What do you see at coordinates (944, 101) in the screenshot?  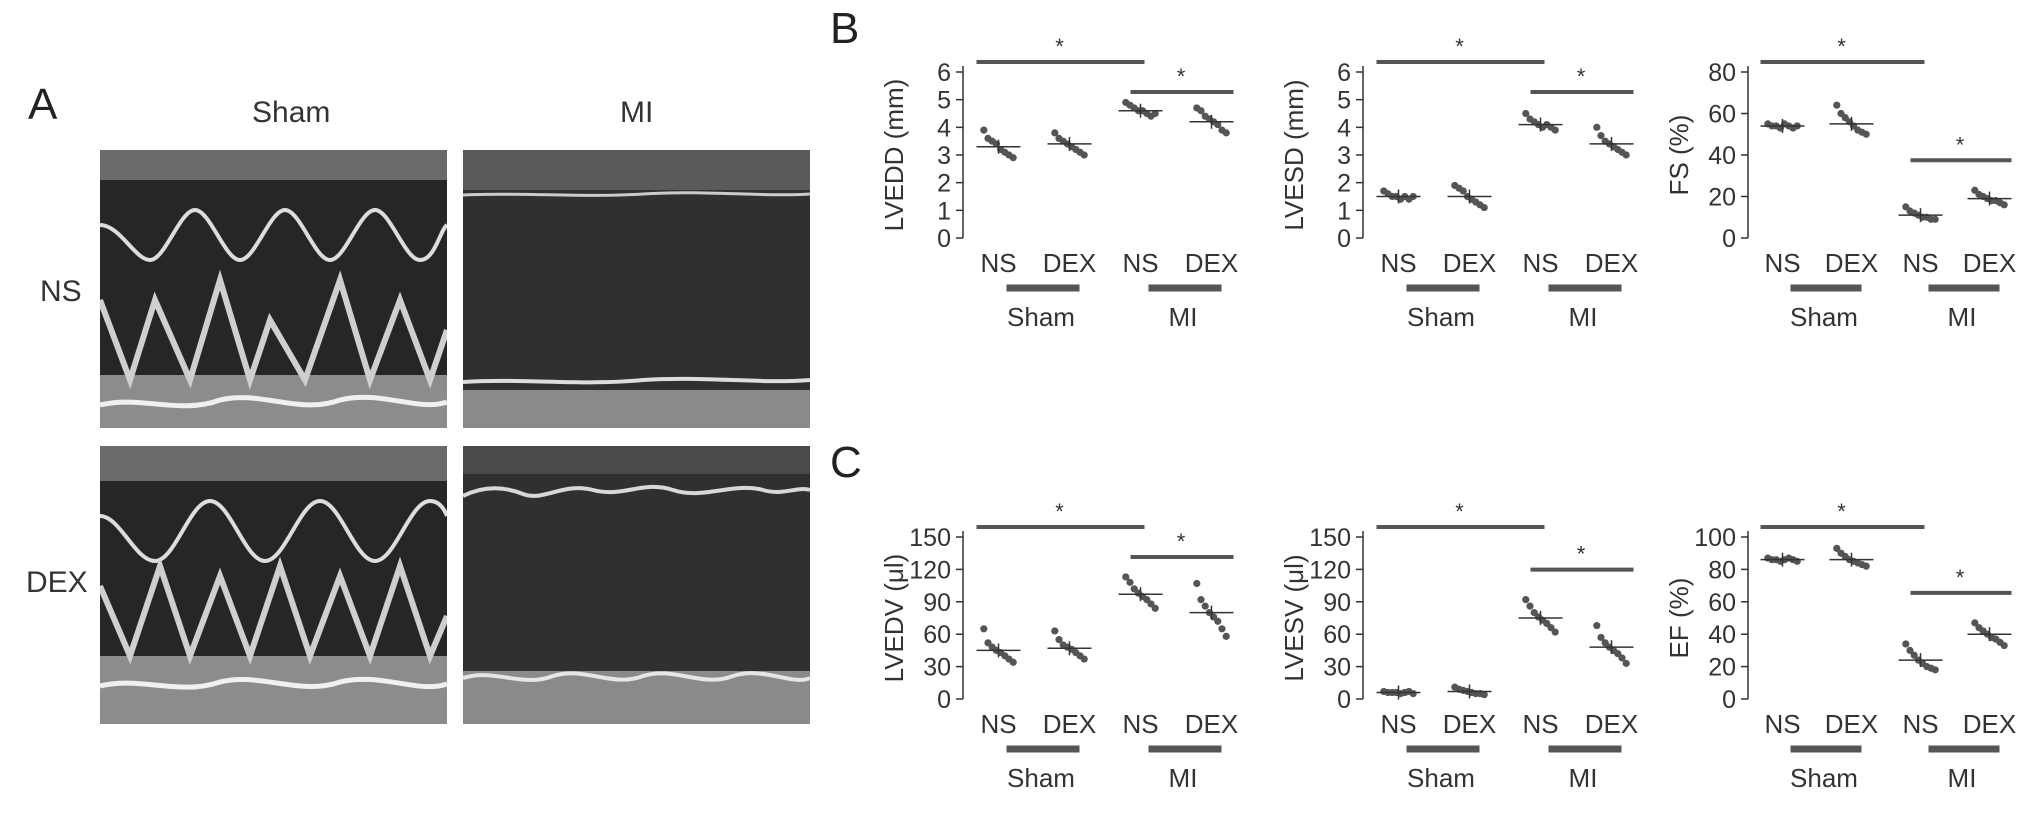 I see `y-tick-label: 5` at bounding box center [944, 101].